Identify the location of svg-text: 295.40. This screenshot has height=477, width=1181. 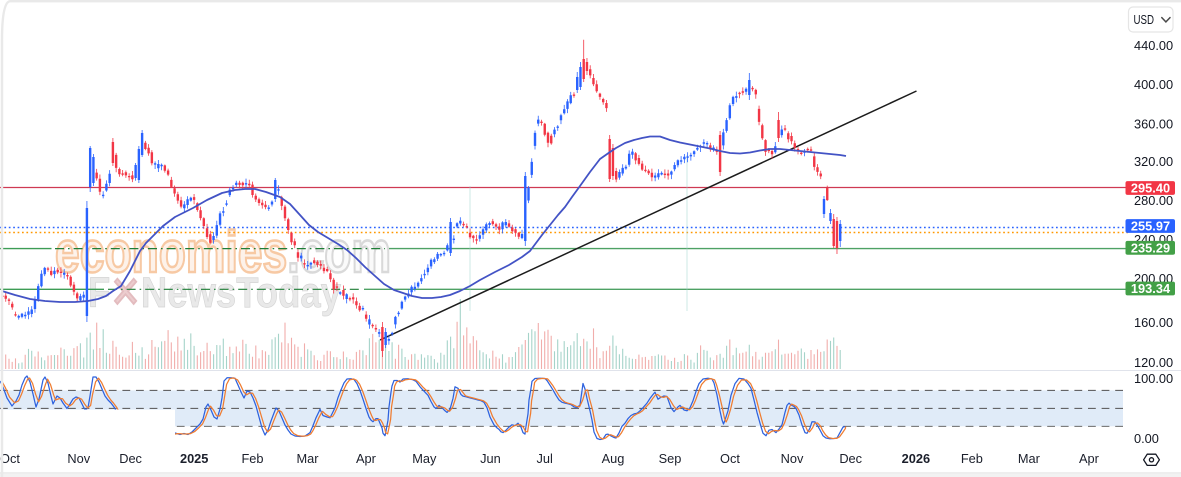
(1150, 188).